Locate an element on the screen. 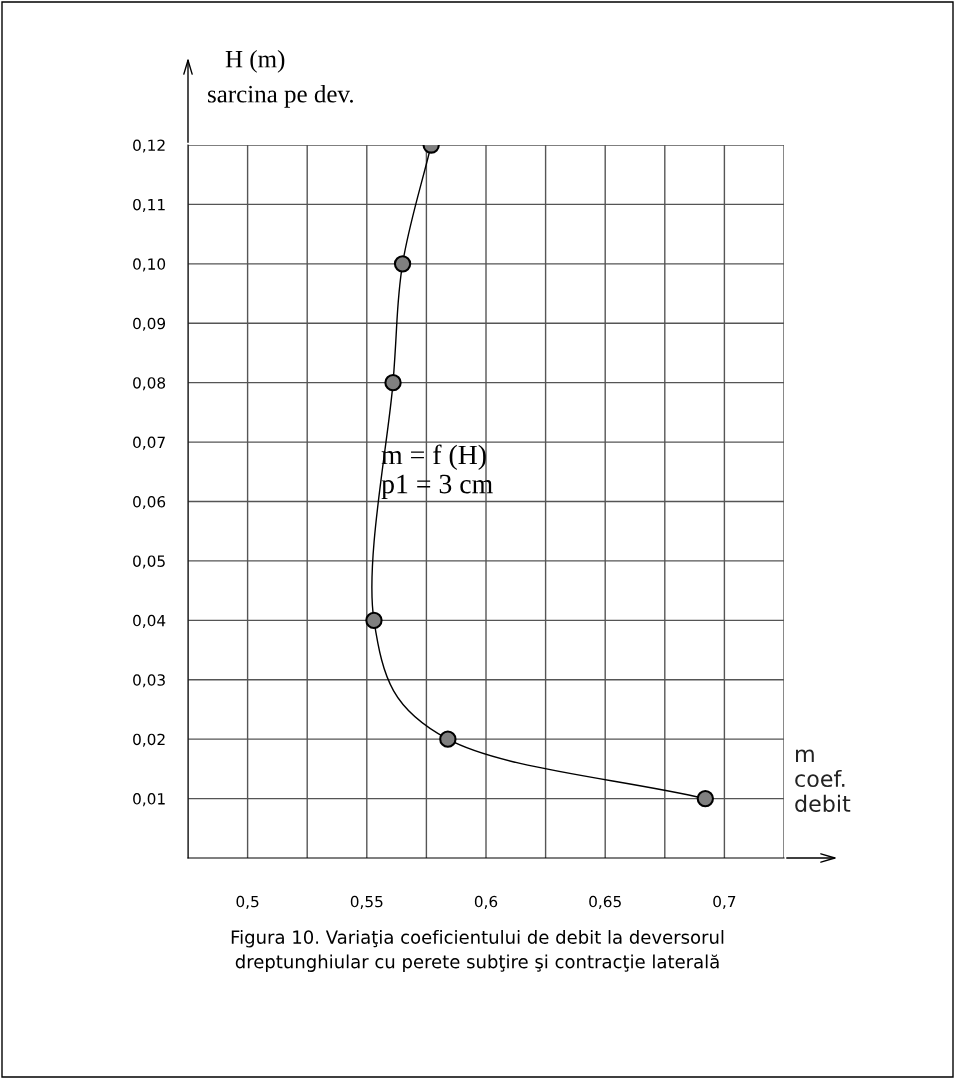 The height and width of the screenshot is (1079, 955). x-tick-label: 0,7 is located at coordinates (724, 902).